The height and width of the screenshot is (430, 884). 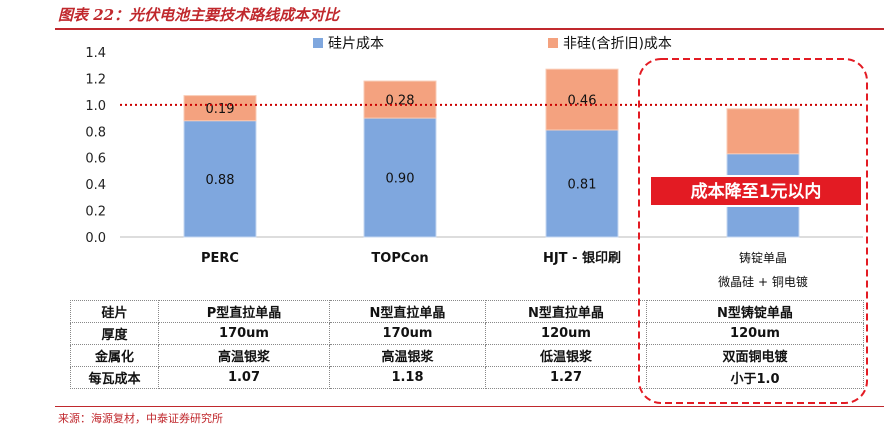 I want to click on category-label: PERC, so click(x=220, y=258).